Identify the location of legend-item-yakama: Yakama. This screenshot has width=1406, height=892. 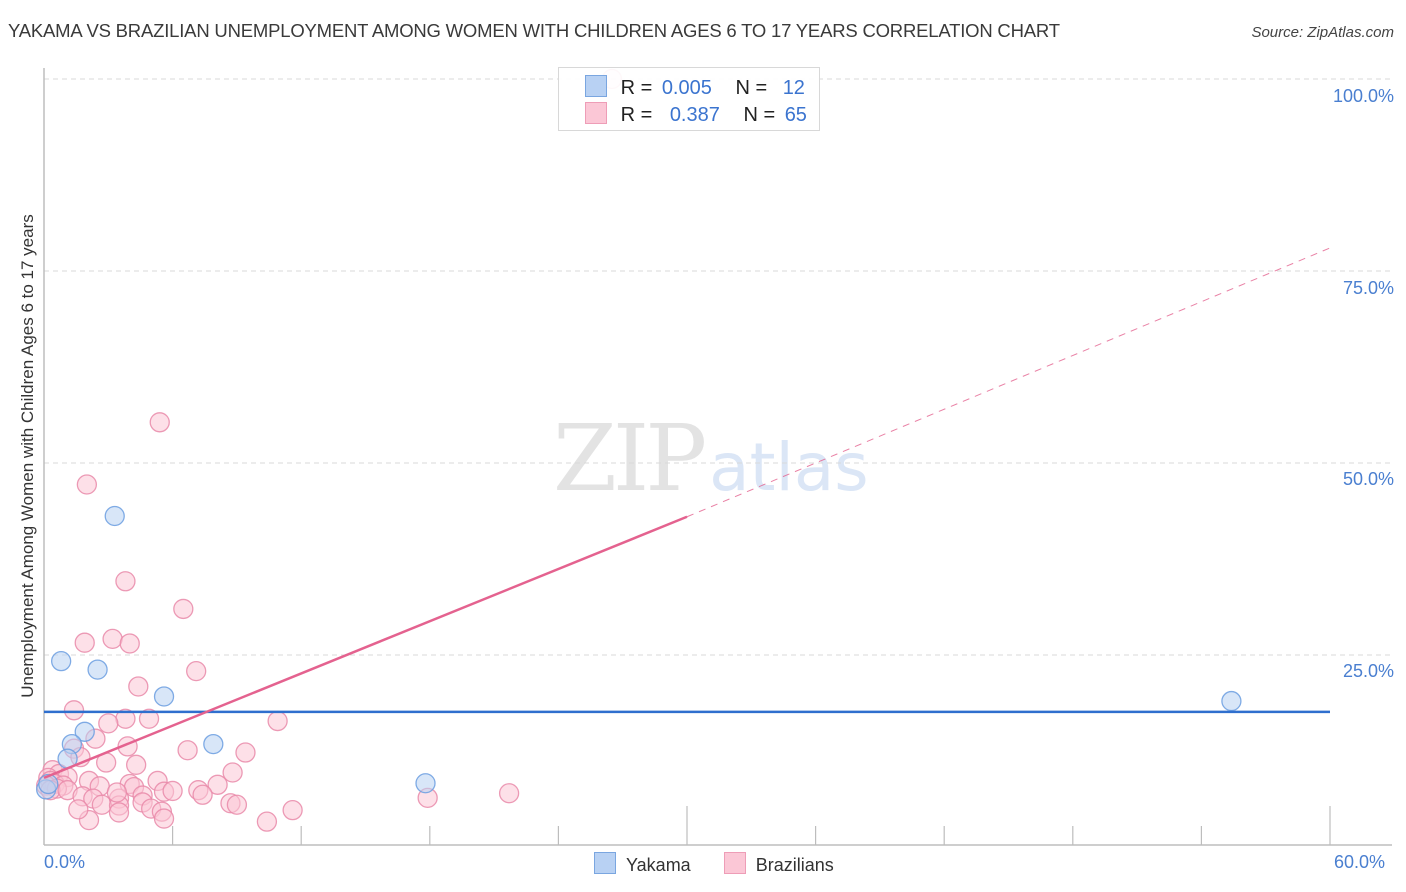
(642, 864).